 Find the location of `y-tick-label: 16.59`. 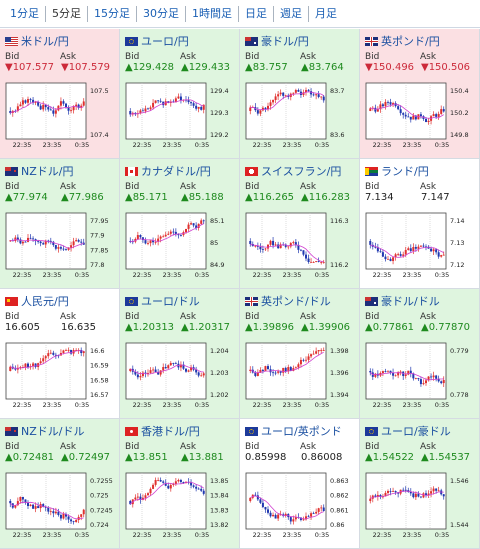

y-tick-label: 16.59 is located at coordinates (99, 366).